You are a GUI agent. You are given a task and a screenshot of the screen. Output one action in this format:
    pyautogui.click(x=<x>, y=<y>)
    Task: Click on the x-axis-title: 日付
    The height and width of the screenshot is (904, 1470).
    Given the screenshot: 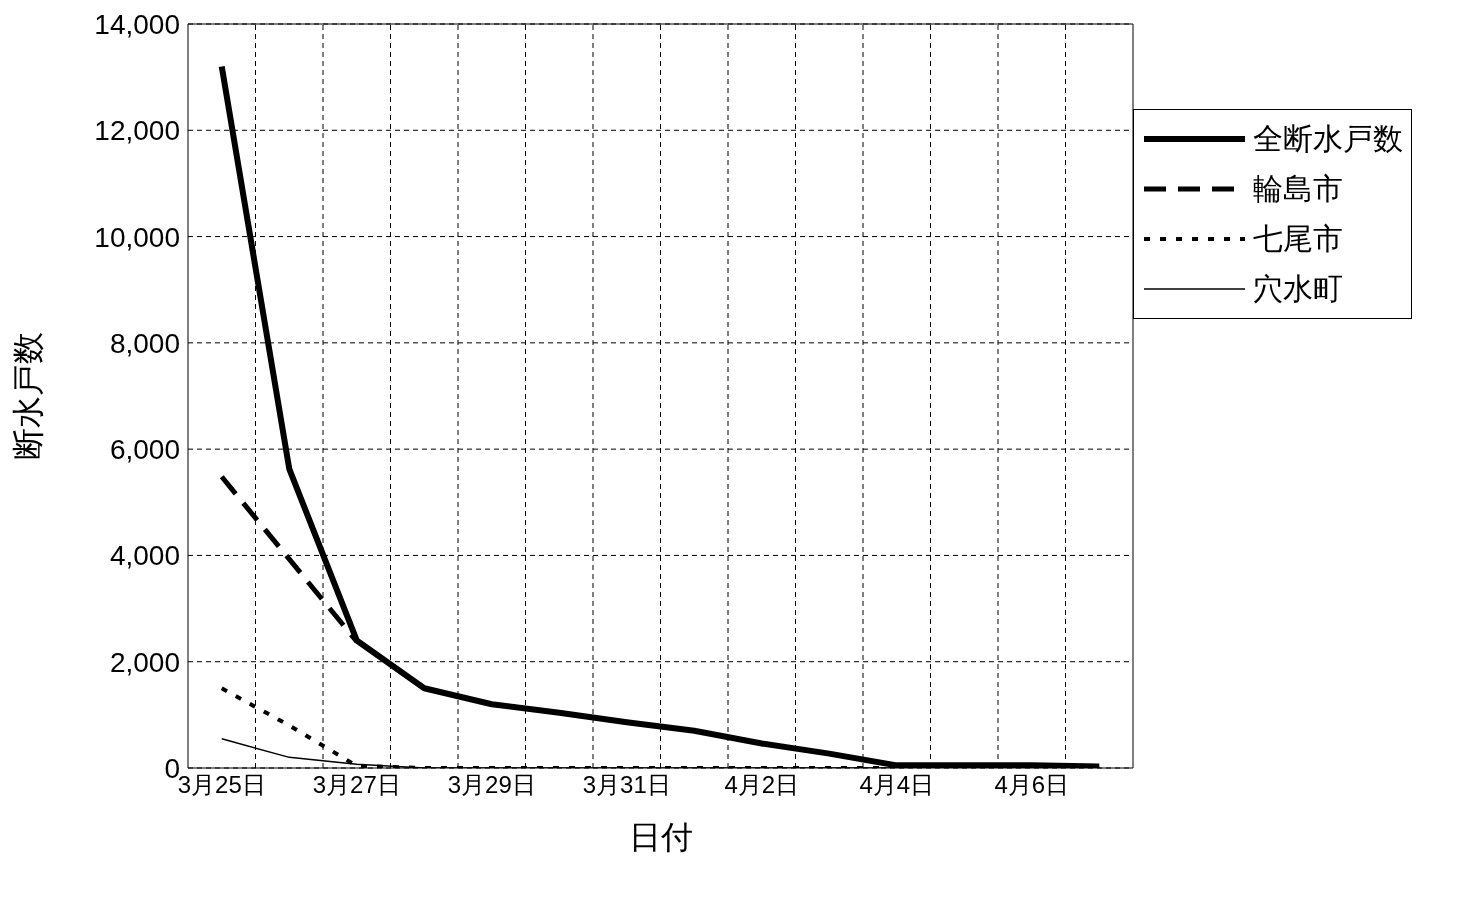 What is the action you would take?
    pyautogui.click(x=660, y=837)
    